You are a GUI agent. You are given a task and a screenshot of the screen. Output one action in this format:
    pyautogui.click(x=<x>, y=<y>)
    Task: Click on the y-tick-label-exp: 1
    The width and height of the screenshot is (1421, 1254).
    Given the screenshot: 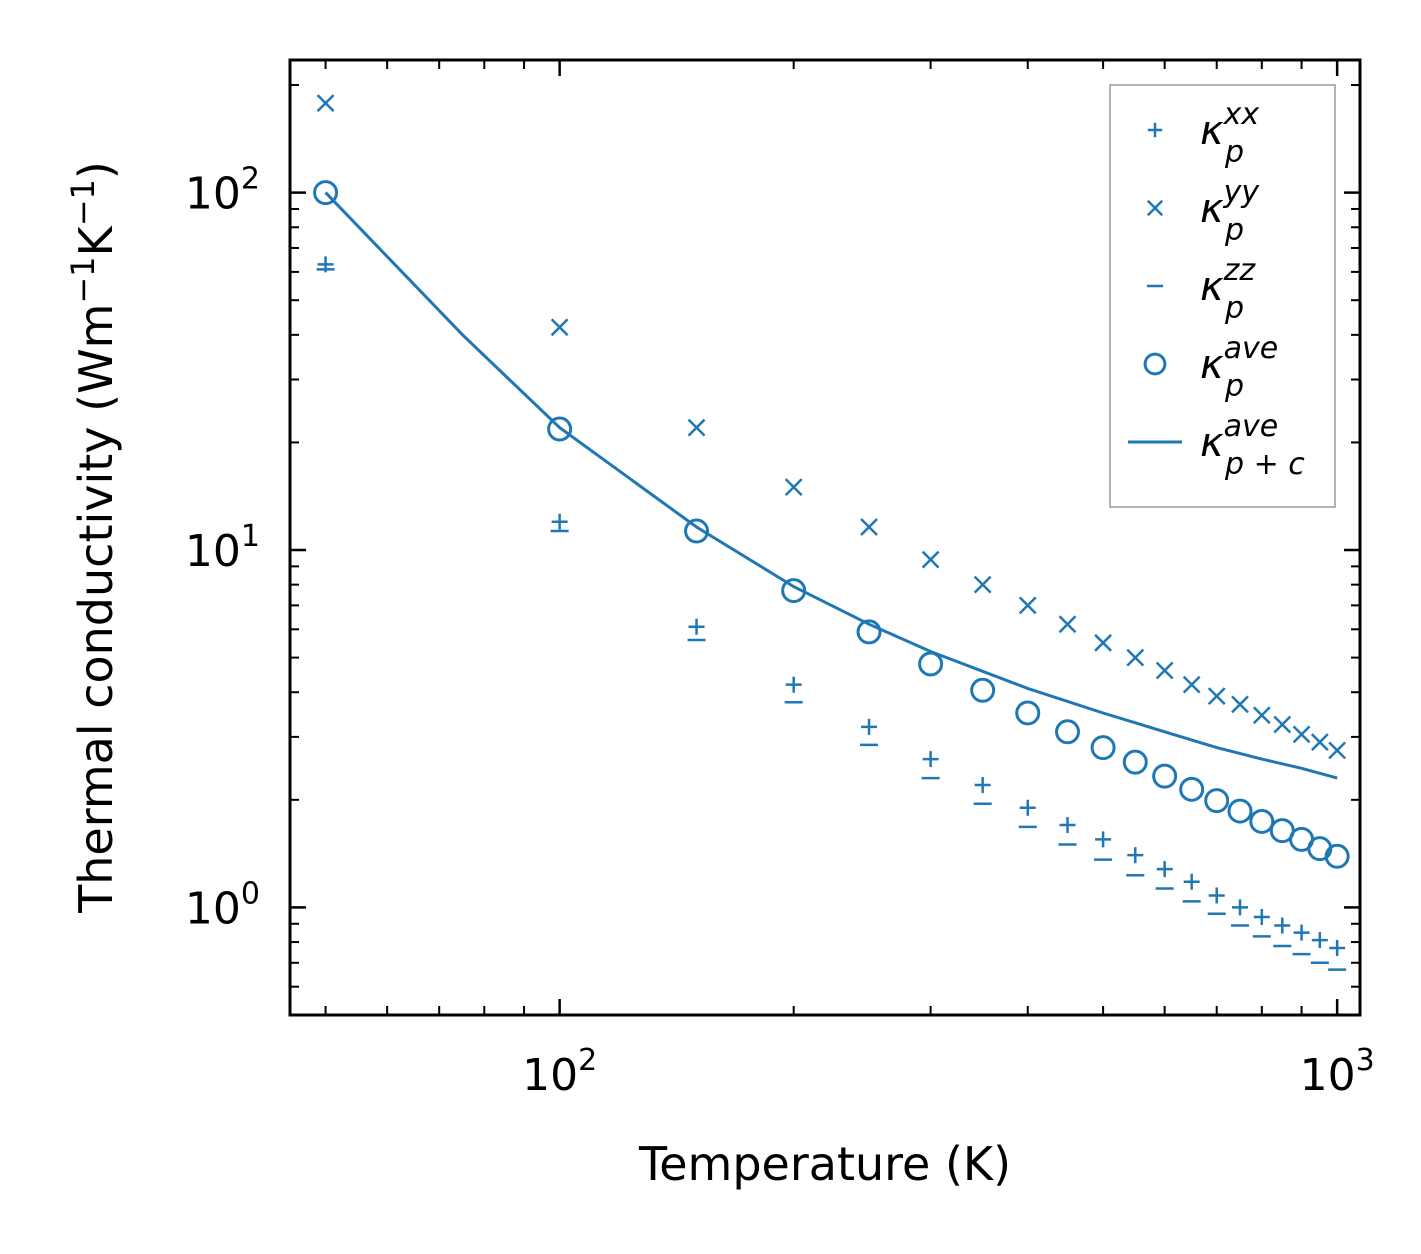 What is the action you would take?
    pyautogui.click(x=250, y=536)
    